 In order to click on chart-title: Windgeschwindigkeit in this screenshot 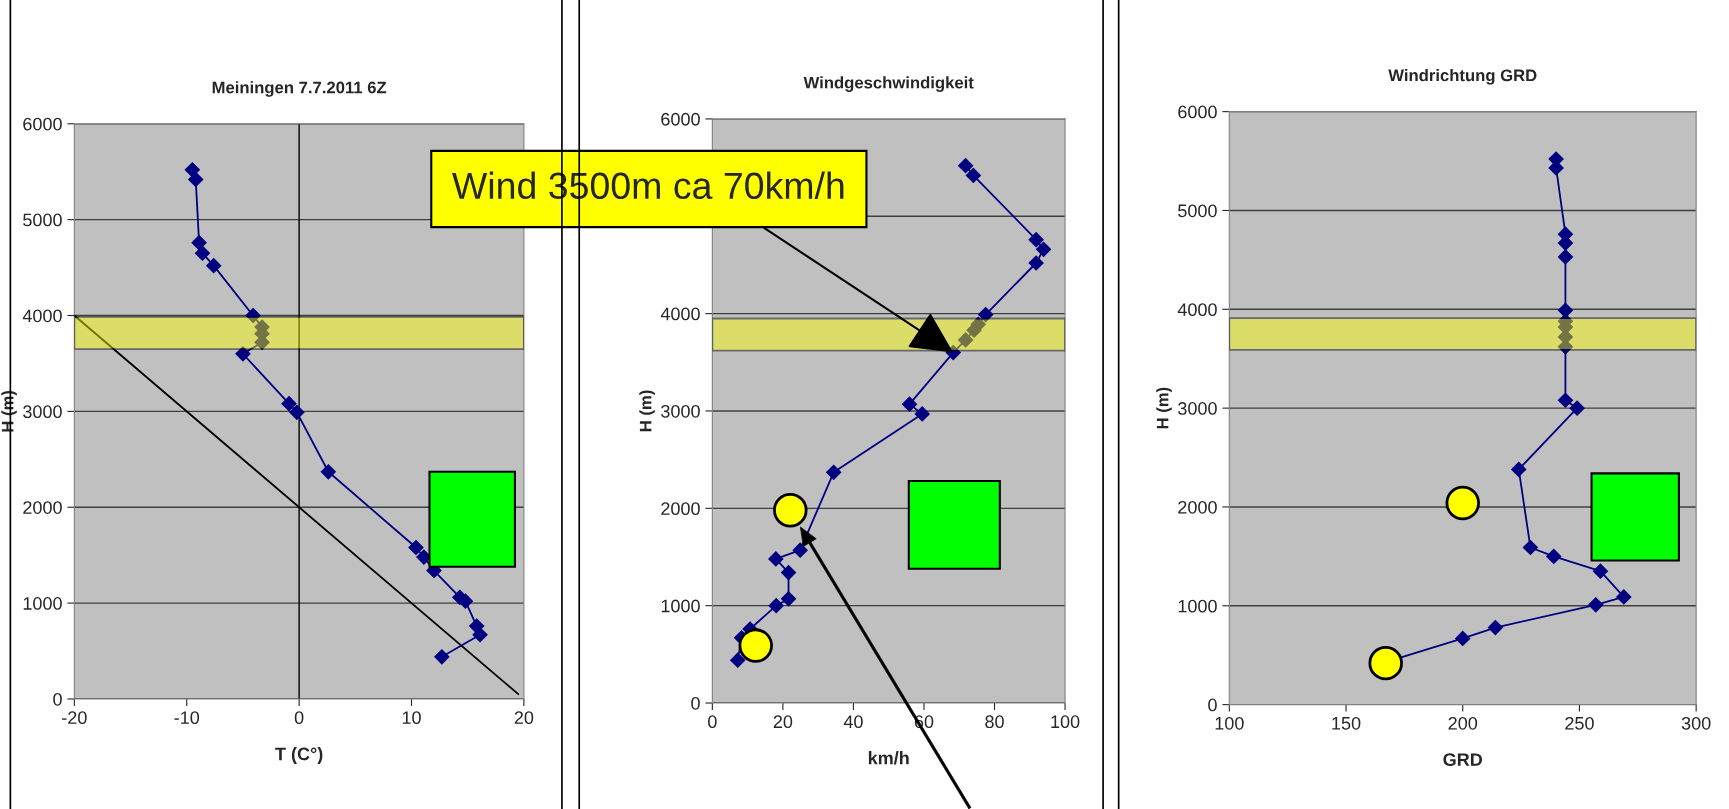, I will do `click(888, 84)`.